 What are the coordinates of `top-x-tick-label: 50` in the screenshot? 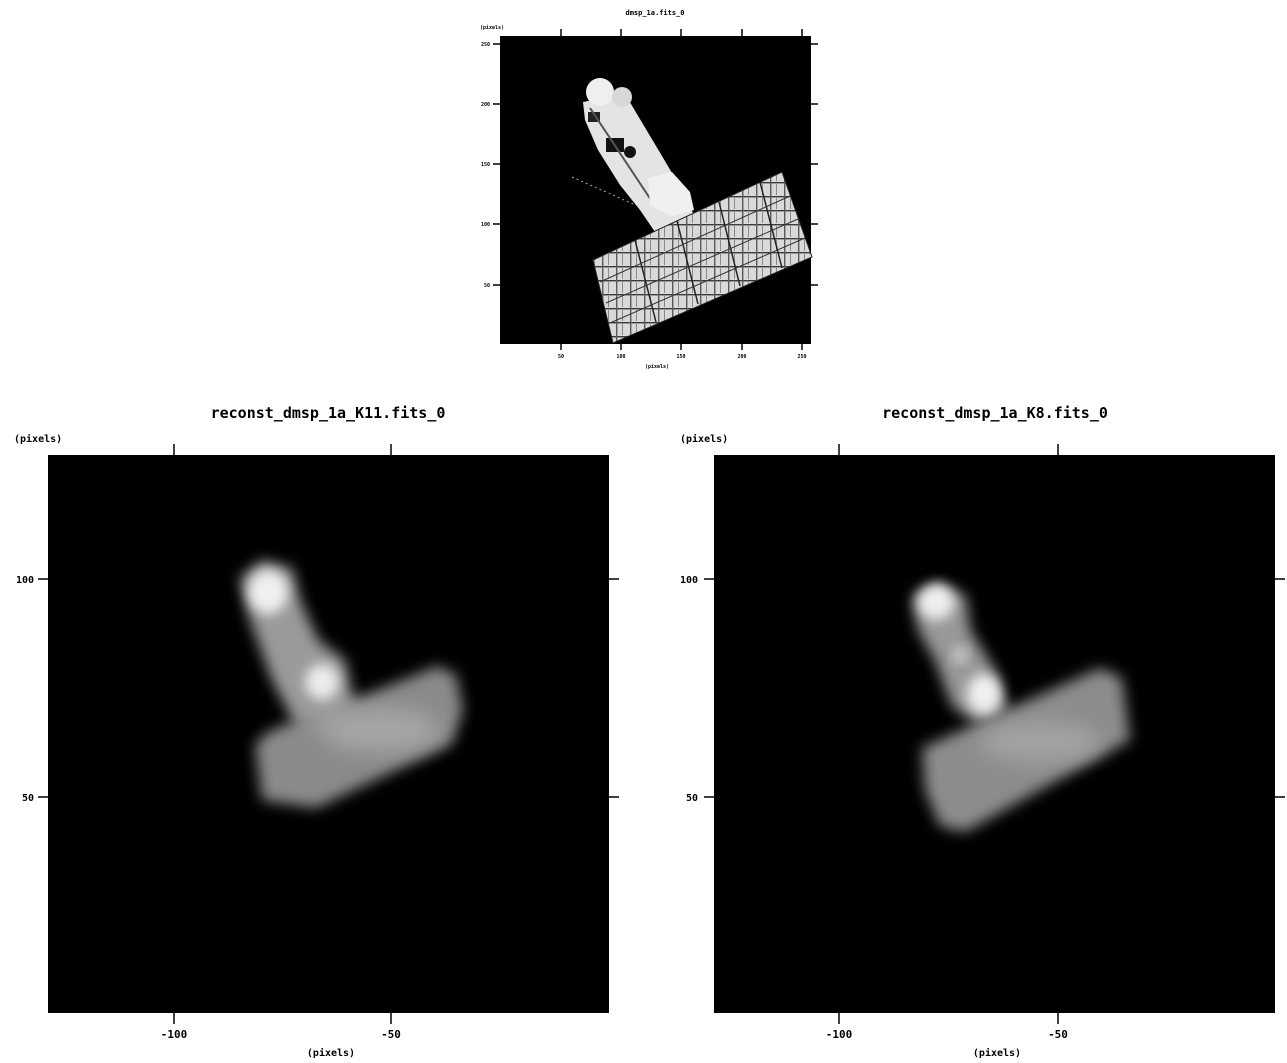 It's located at (561, 357).